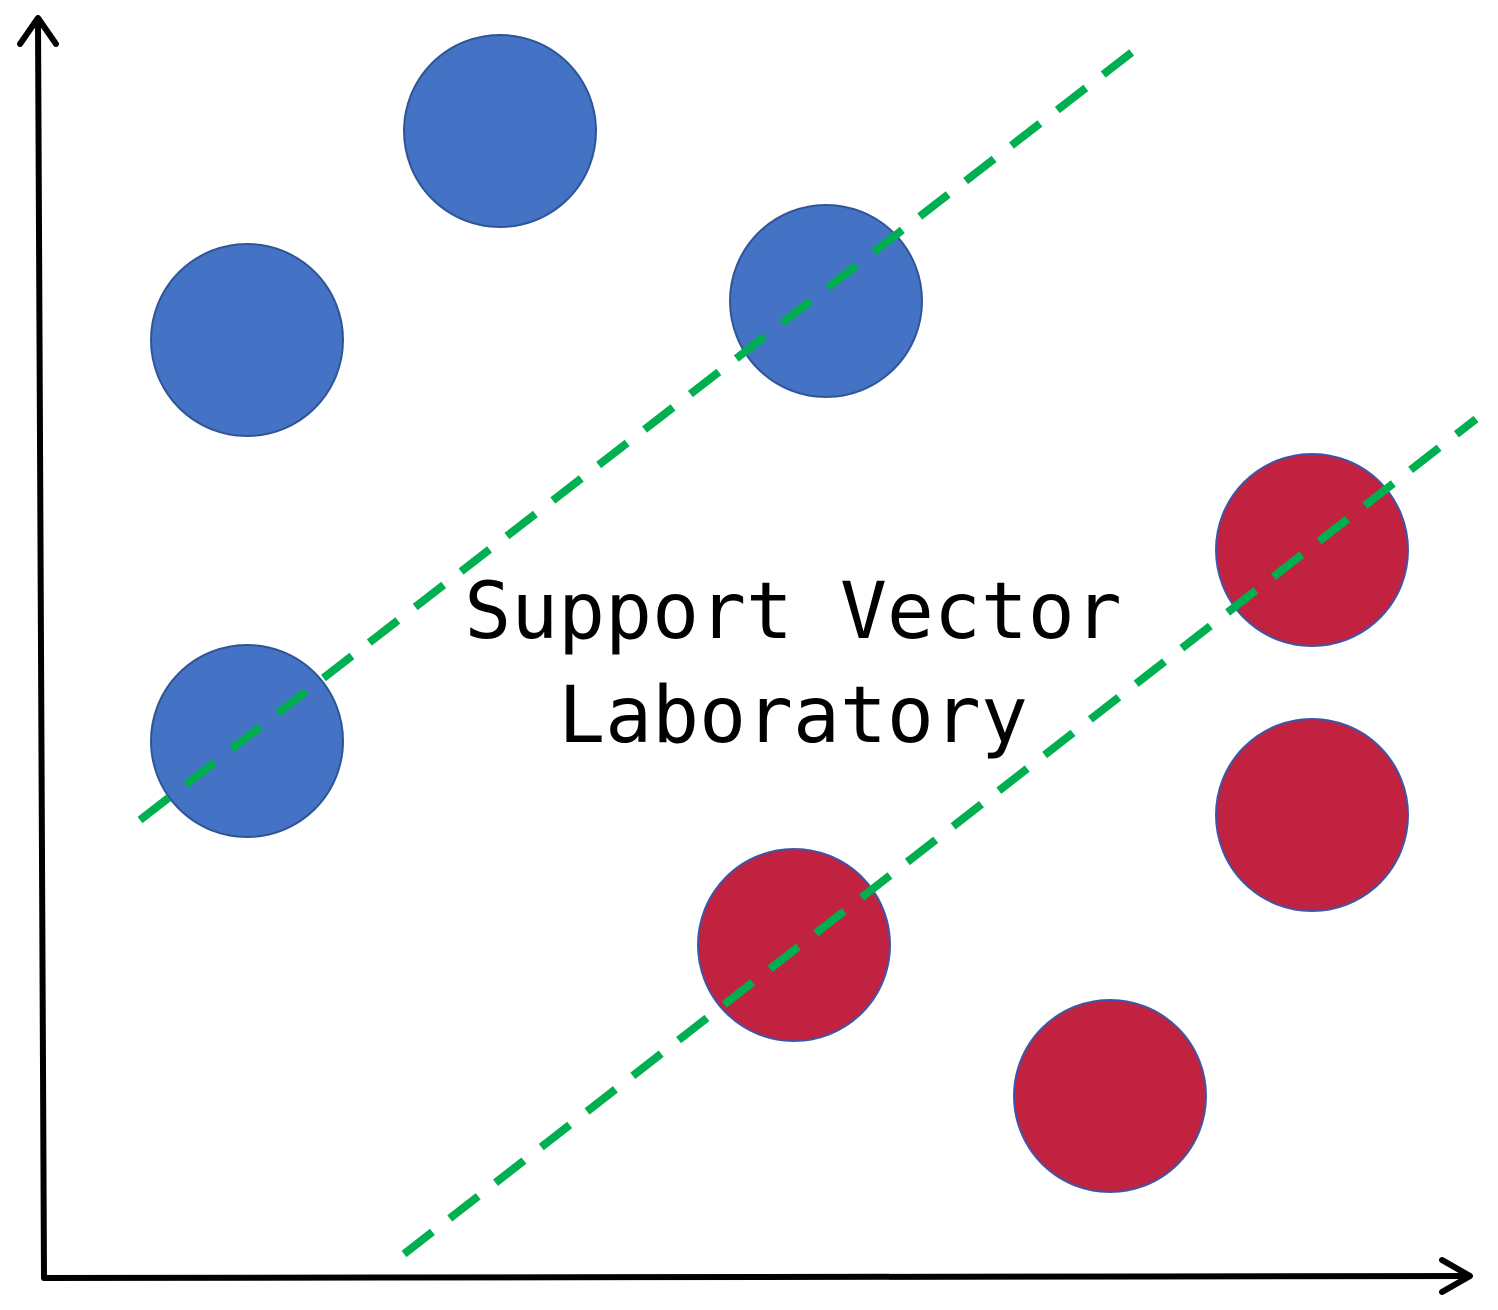  I want to click on title-line-1: Support Vector, so click(792, 612).